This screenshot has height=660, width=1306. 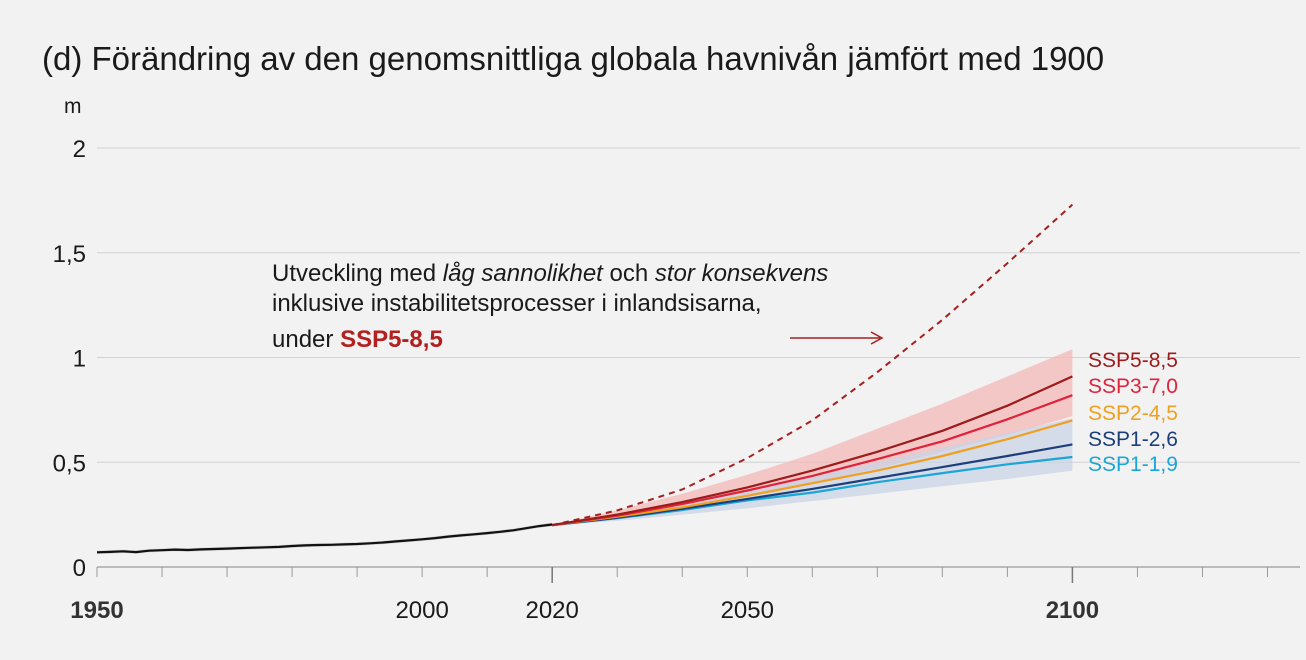 I want to click on series-line-SSP5-8,5, so click(x=812, y=451).